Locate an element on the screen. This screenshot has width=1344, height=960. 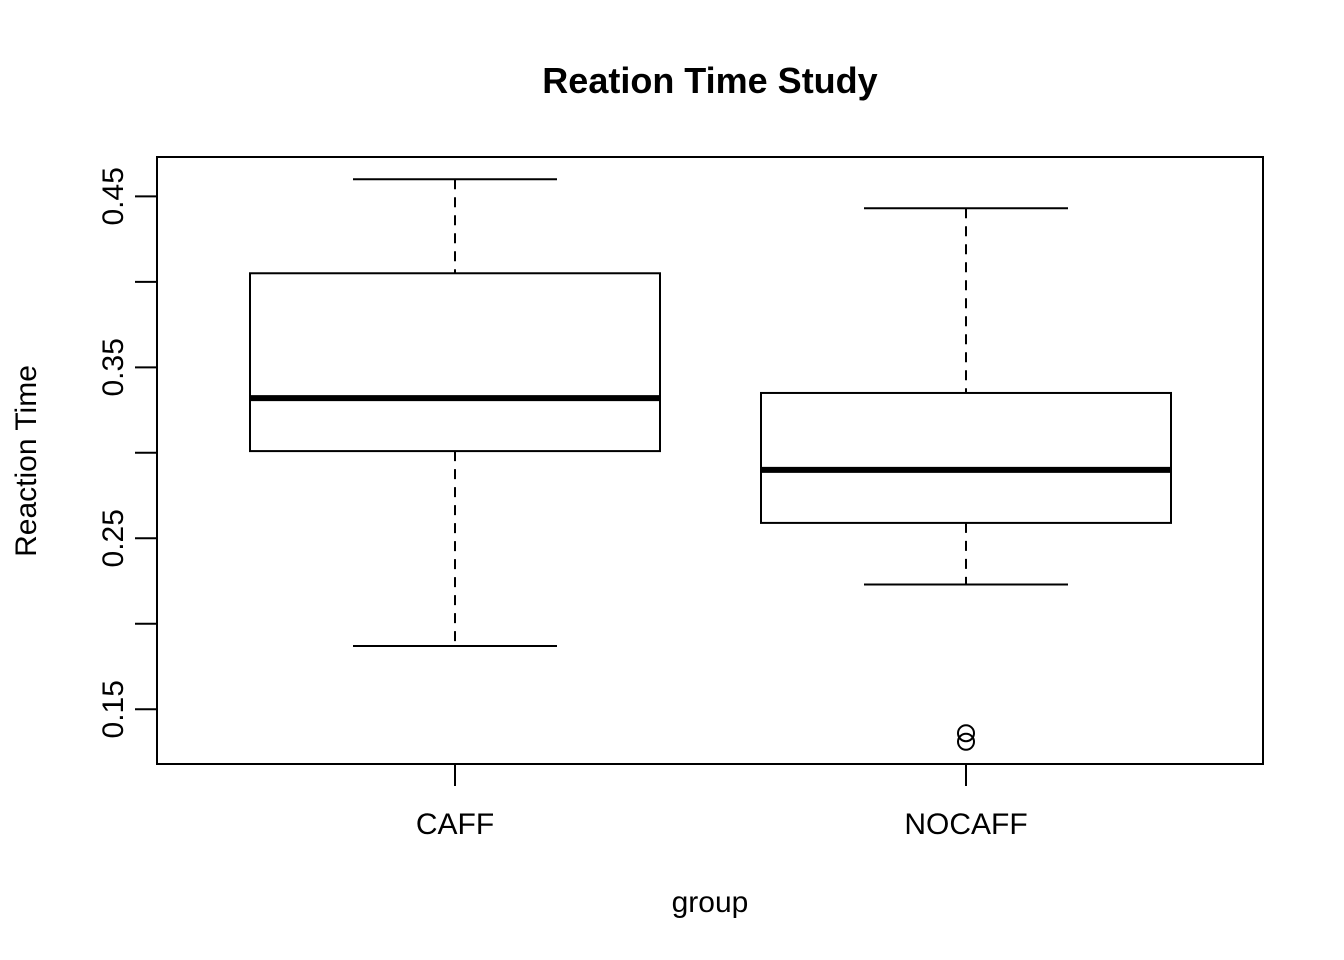
y-tick-label: 0.15 is located at coordinates (113, 709).